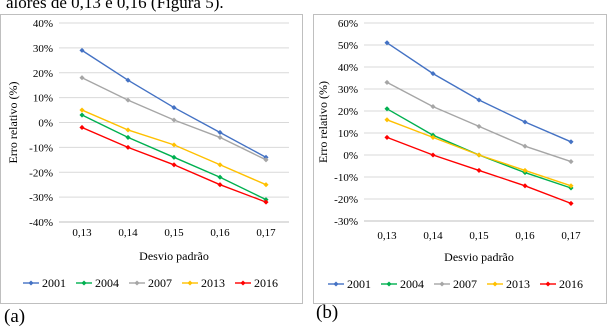 This screenshot has width=608, height=328. Describe the element at coordinates (97, 283) in the screenshot. I see `legend-item-2004: 2004` at that location.